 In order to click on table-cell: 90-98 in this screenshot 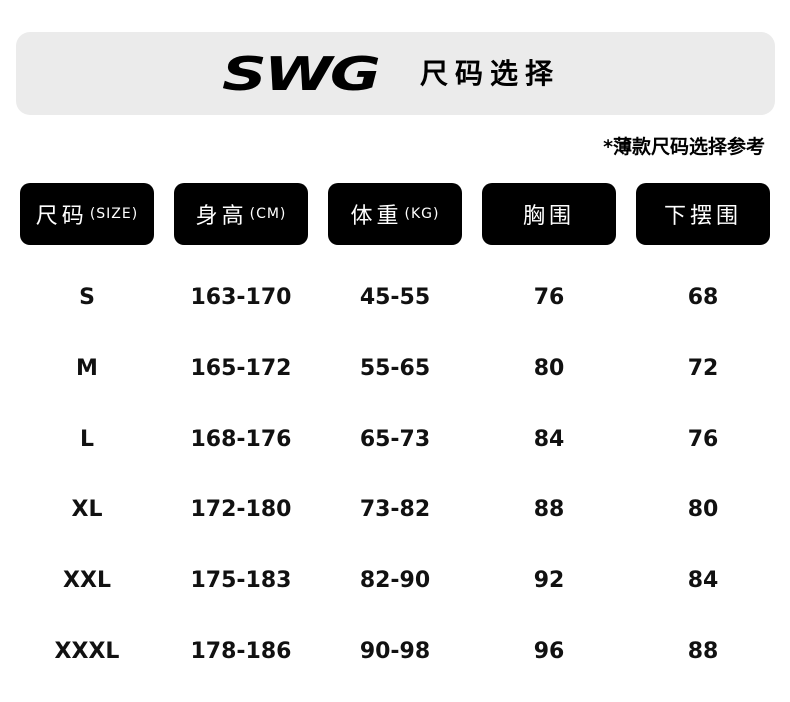, I will do `click(395, 651)`.